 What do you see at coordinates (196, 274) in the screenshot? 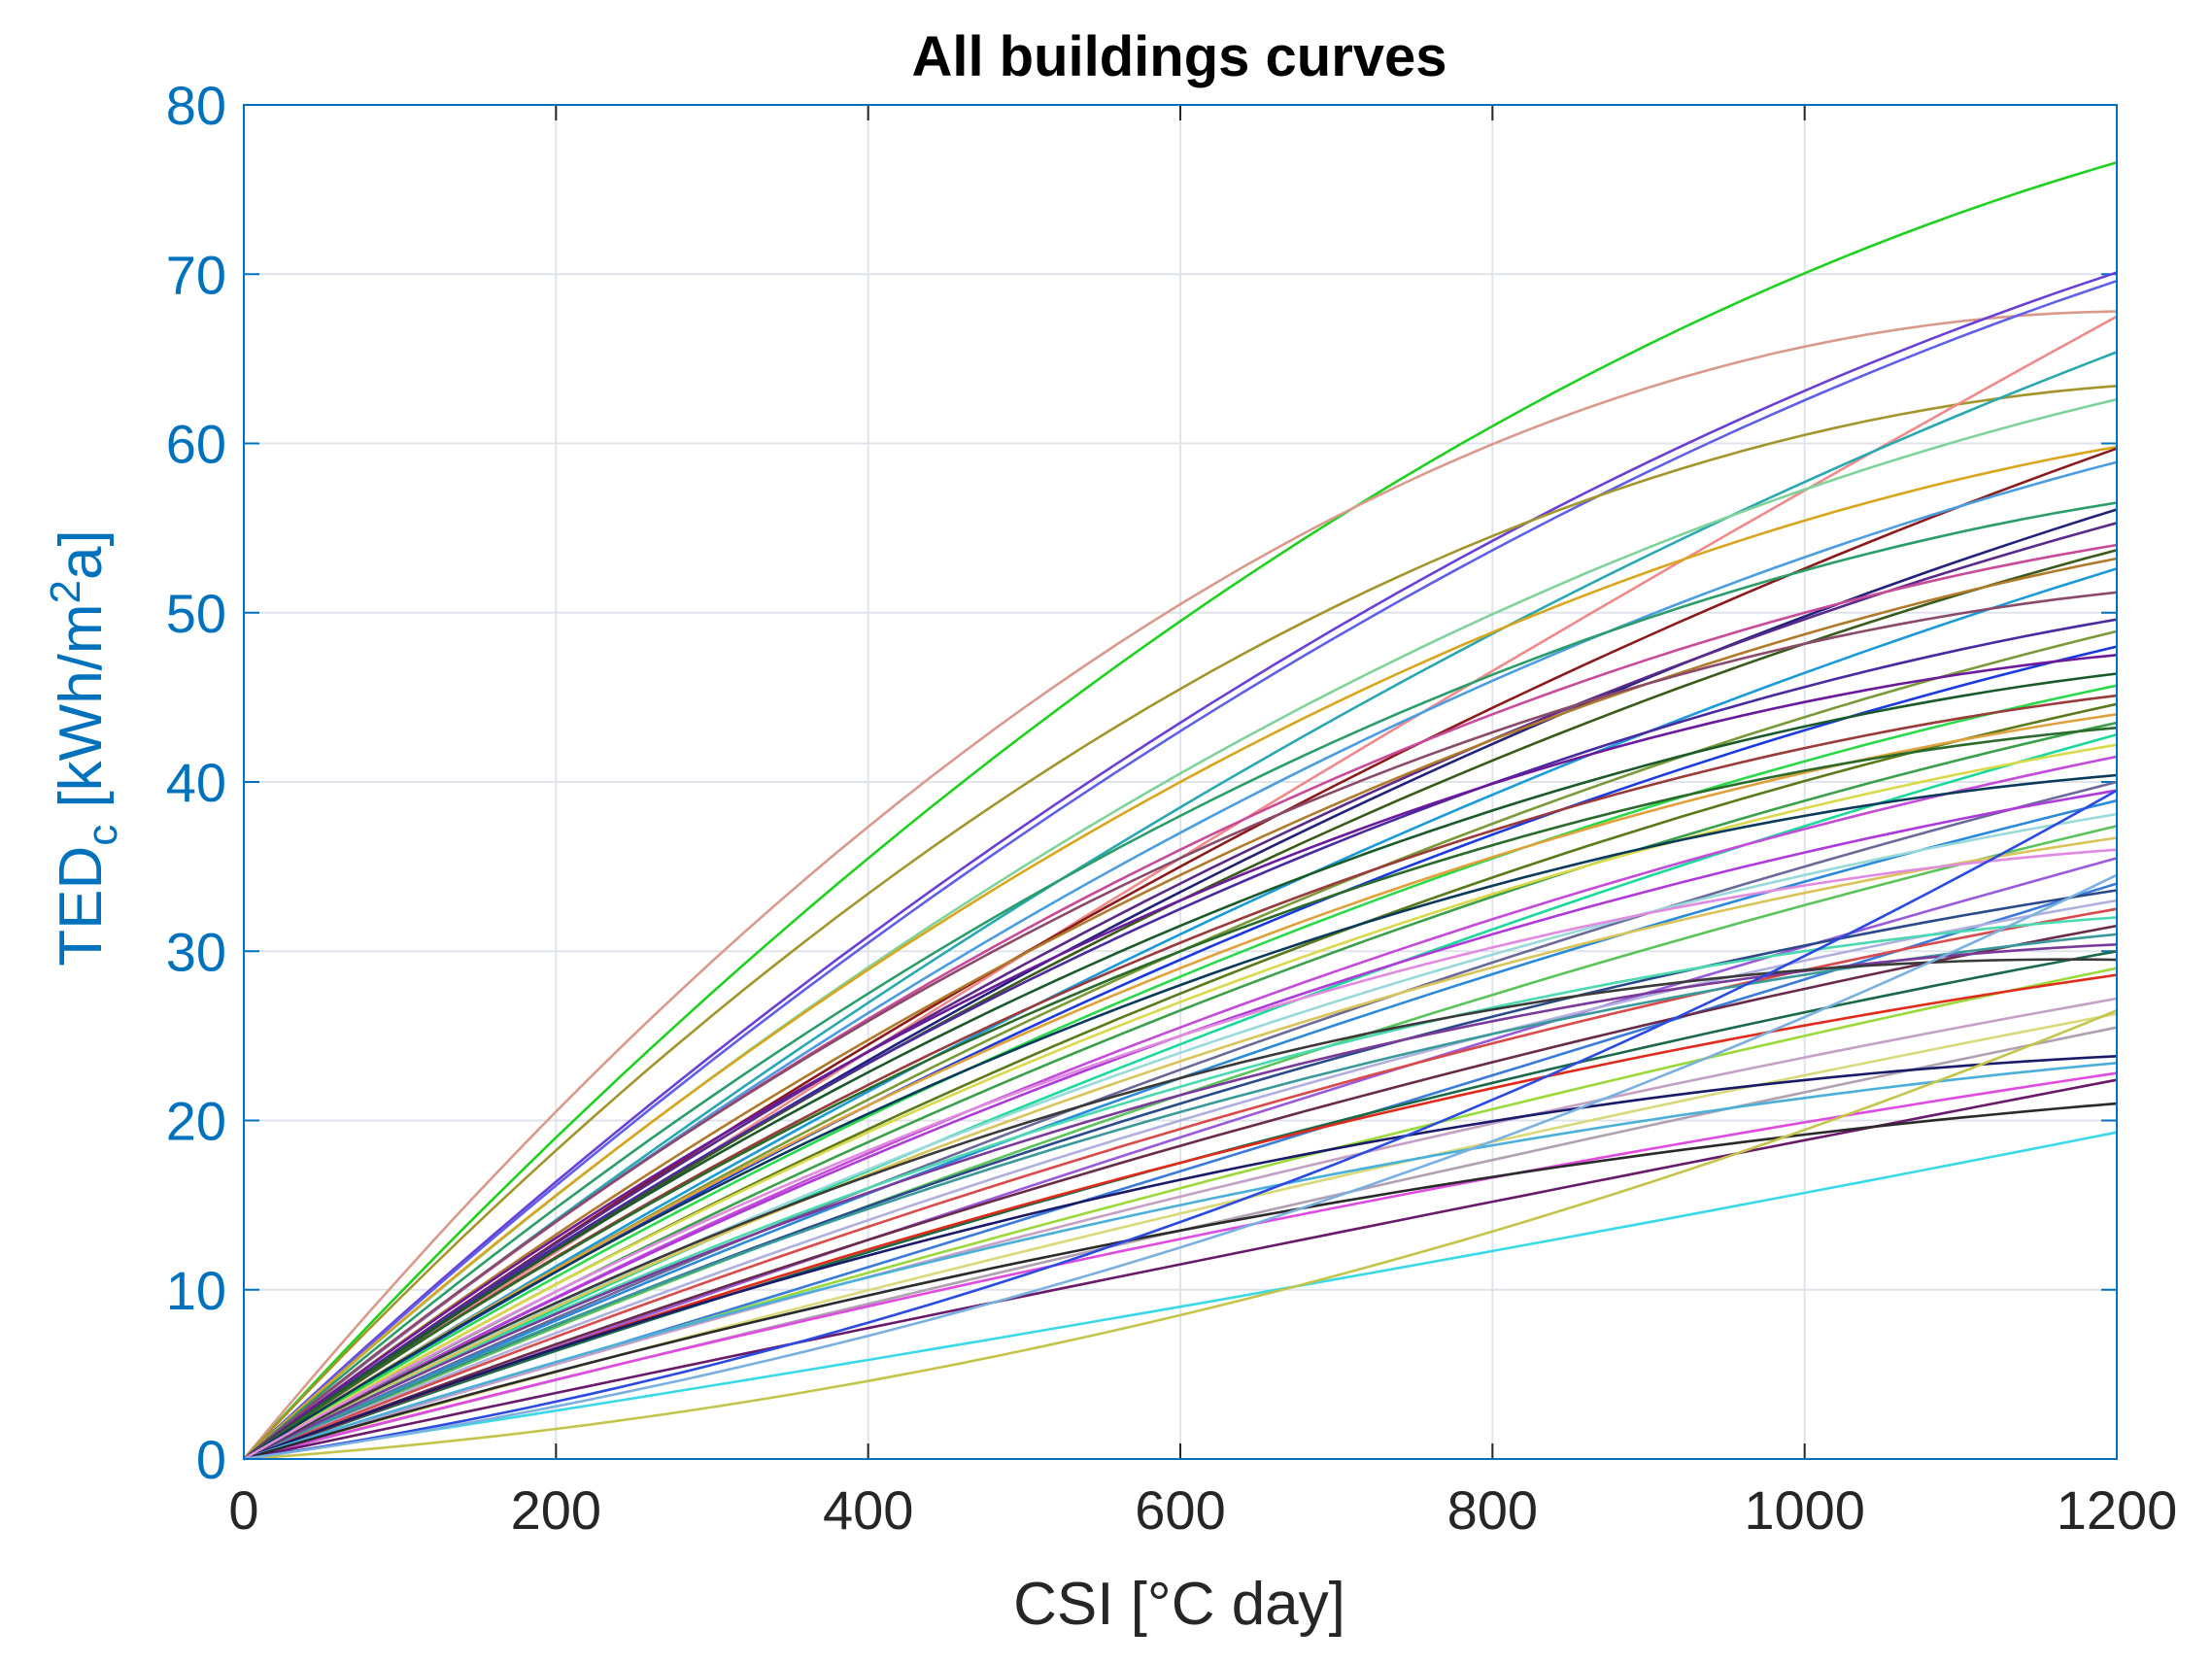
I see `y-tick-label: 70` at bounding box center [196, 274].